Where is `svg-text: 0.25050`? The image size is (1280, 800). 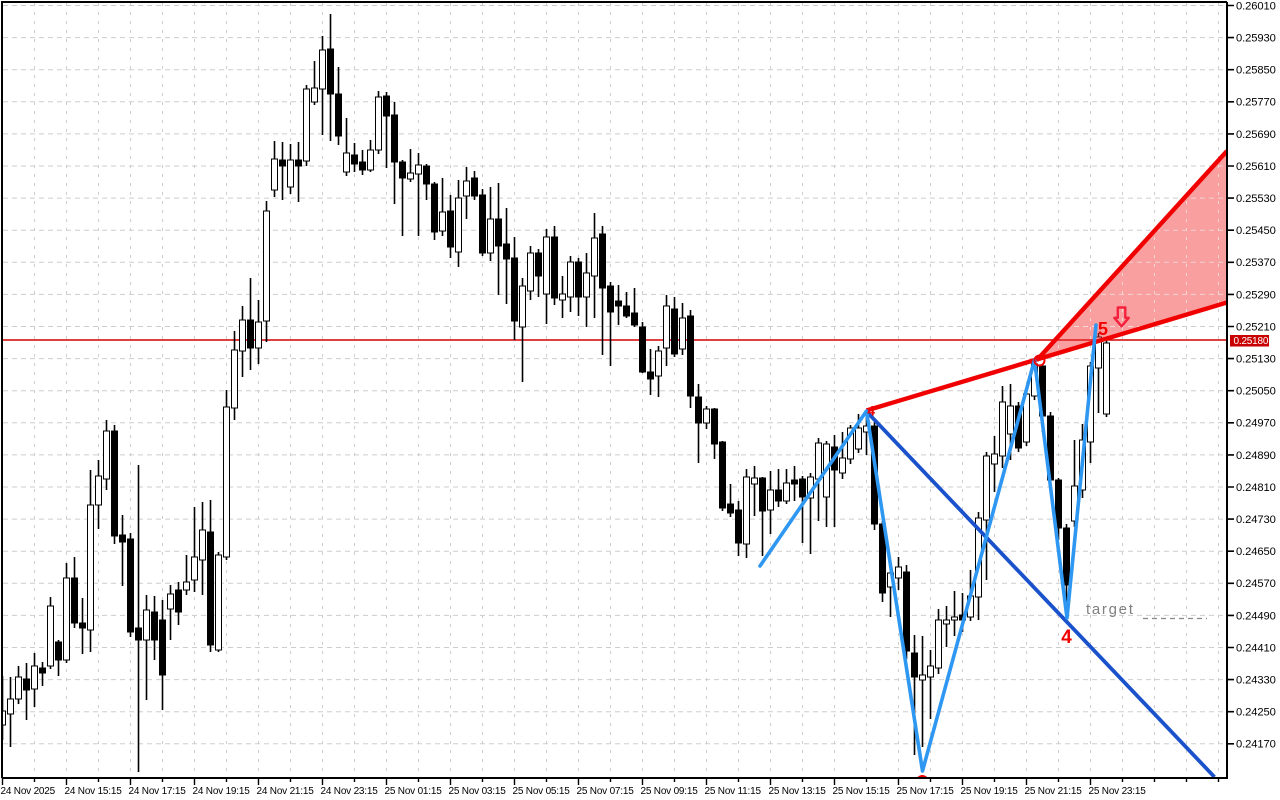
svg-text: 0.25050 is located at coordinates (1256, 392).